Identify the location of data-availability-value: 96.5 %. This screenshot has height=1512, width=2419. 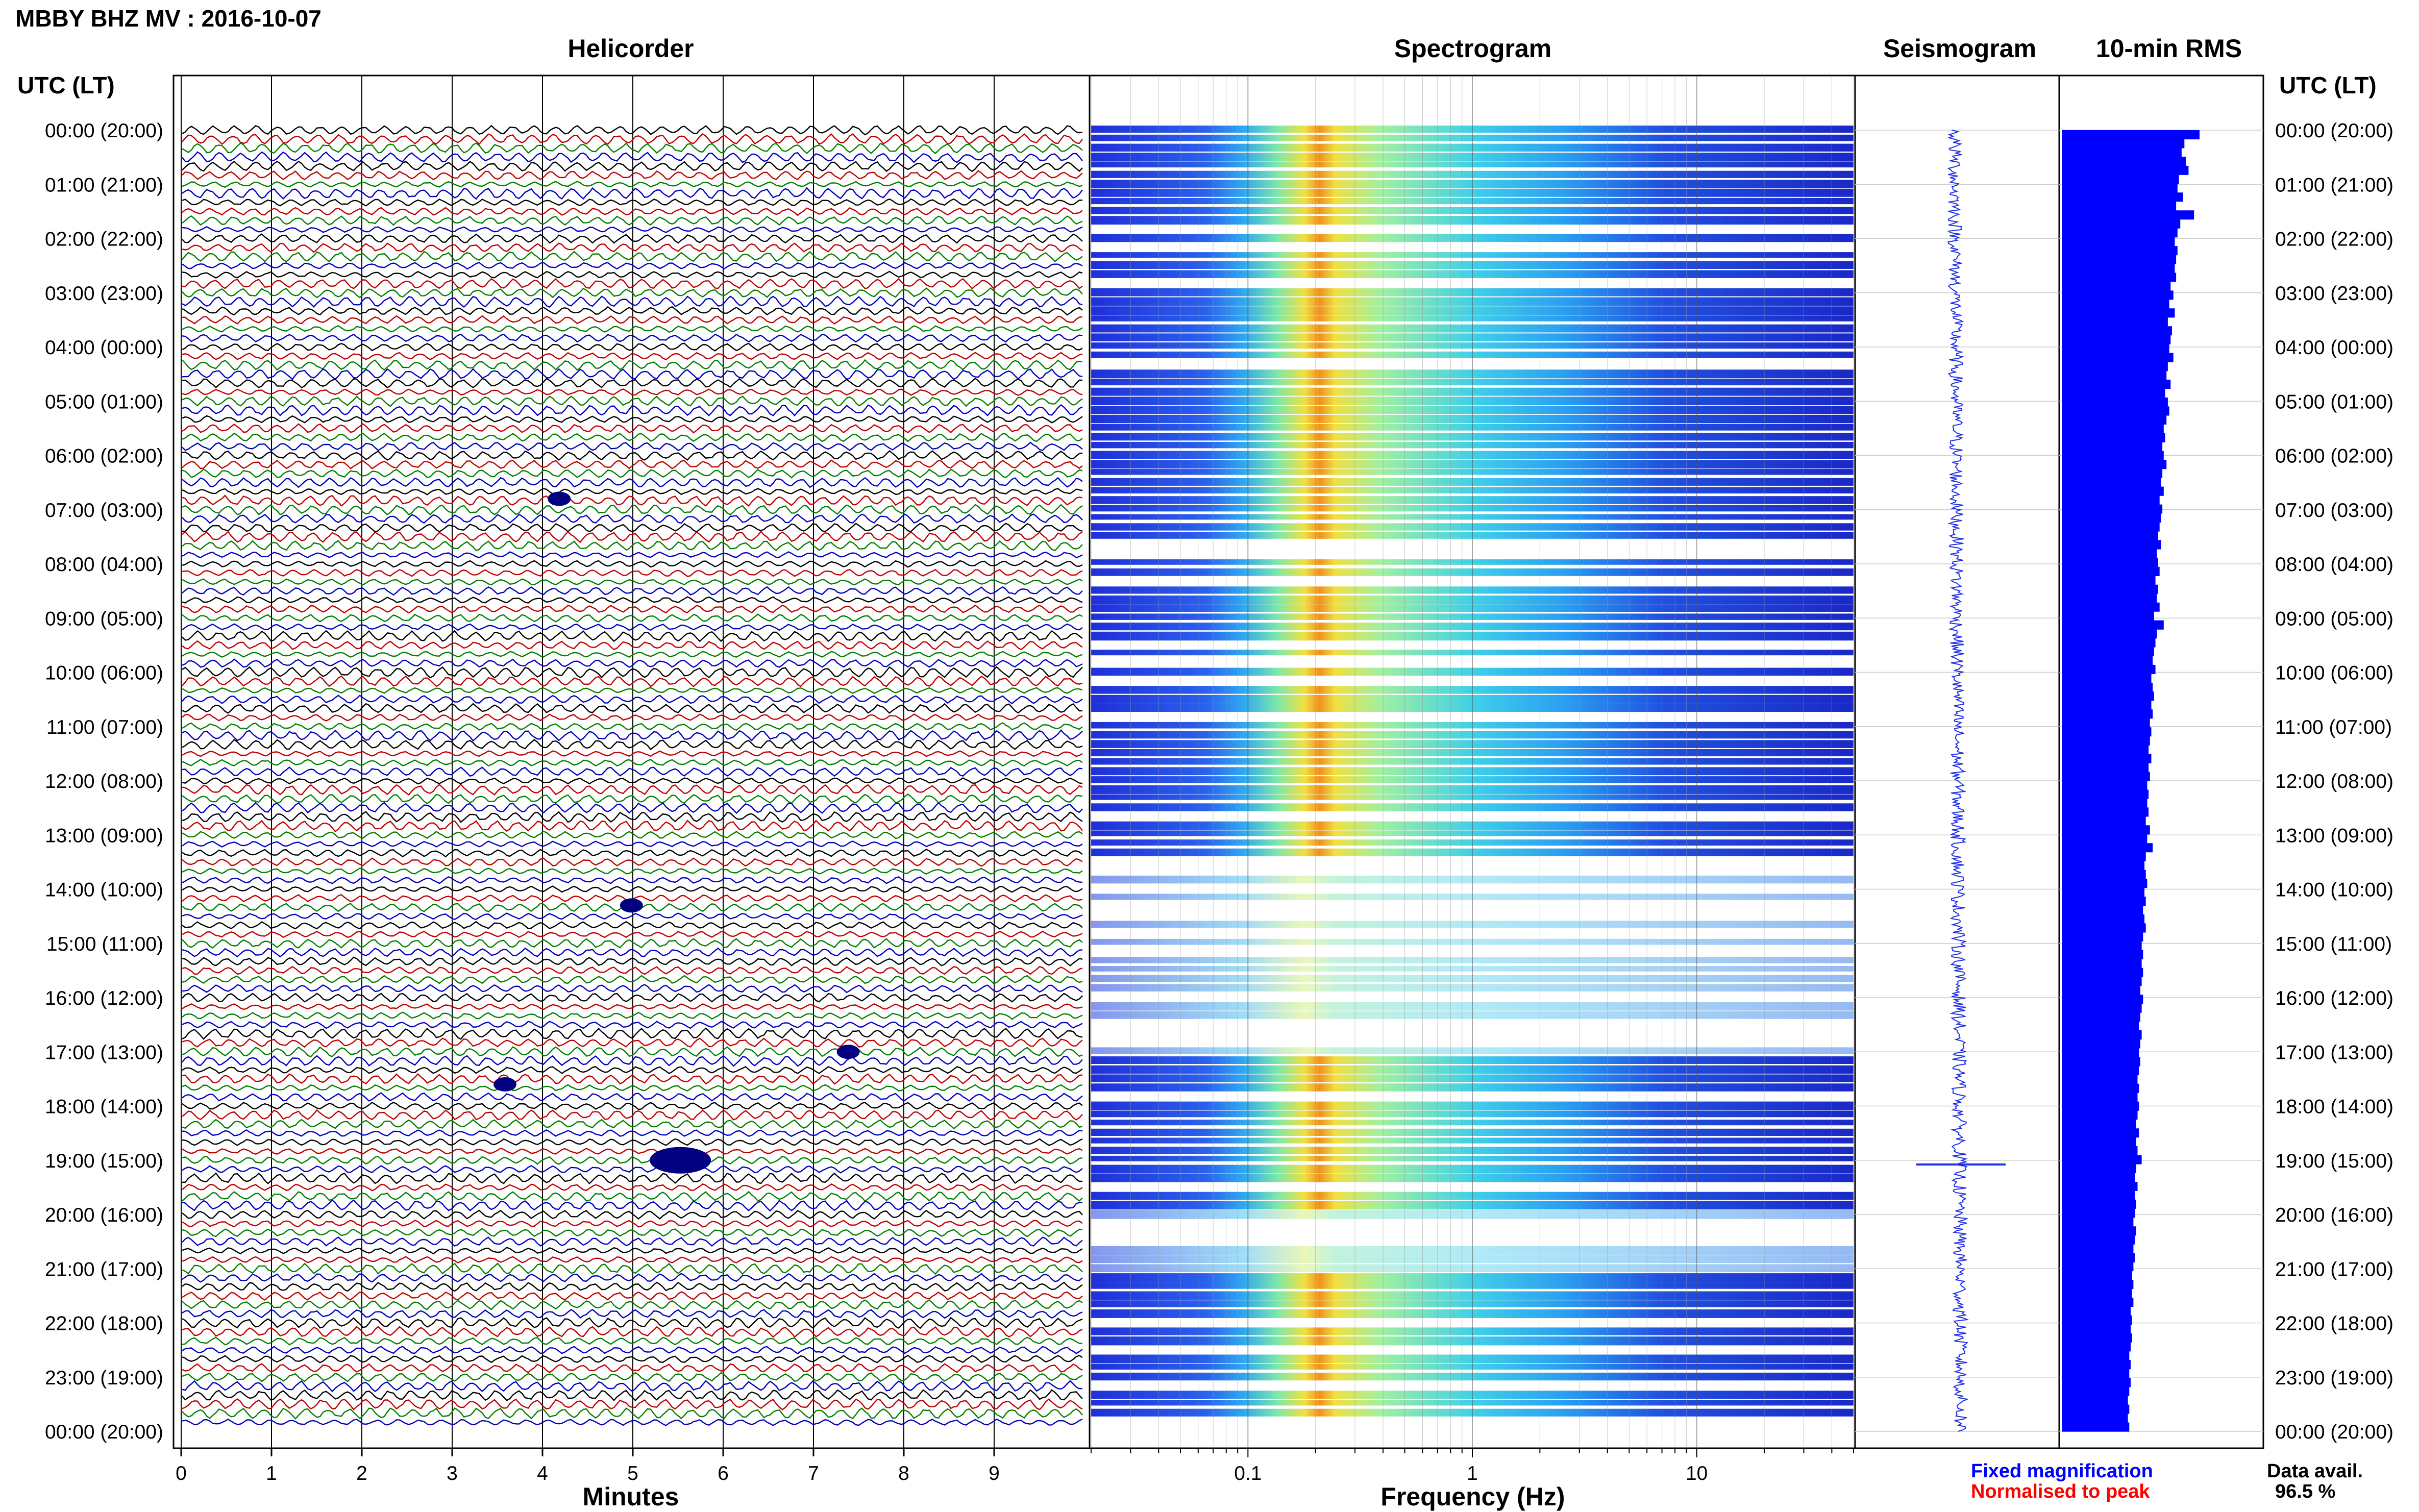
(2305, 1491).